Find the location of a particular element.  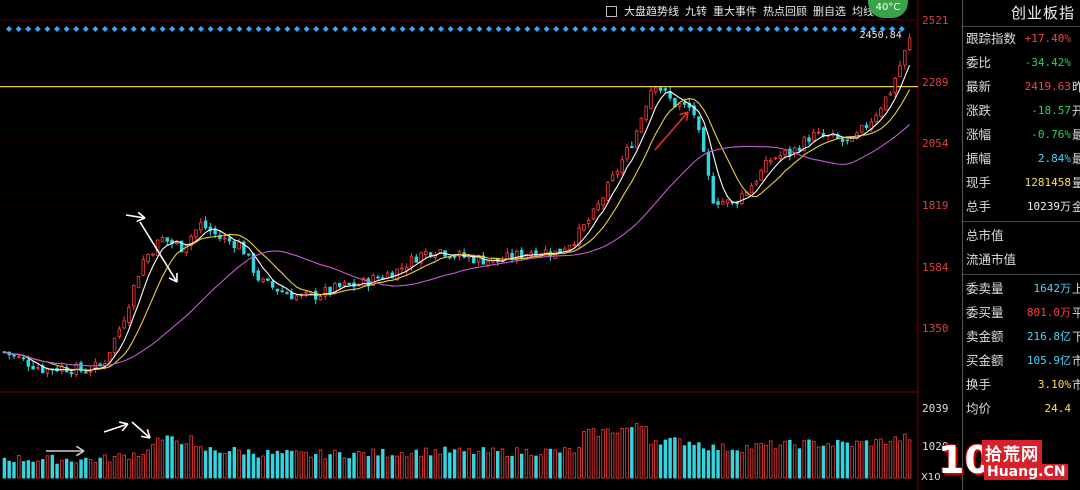

temperature-badge: 40°C is located at coordinates (888, 9).